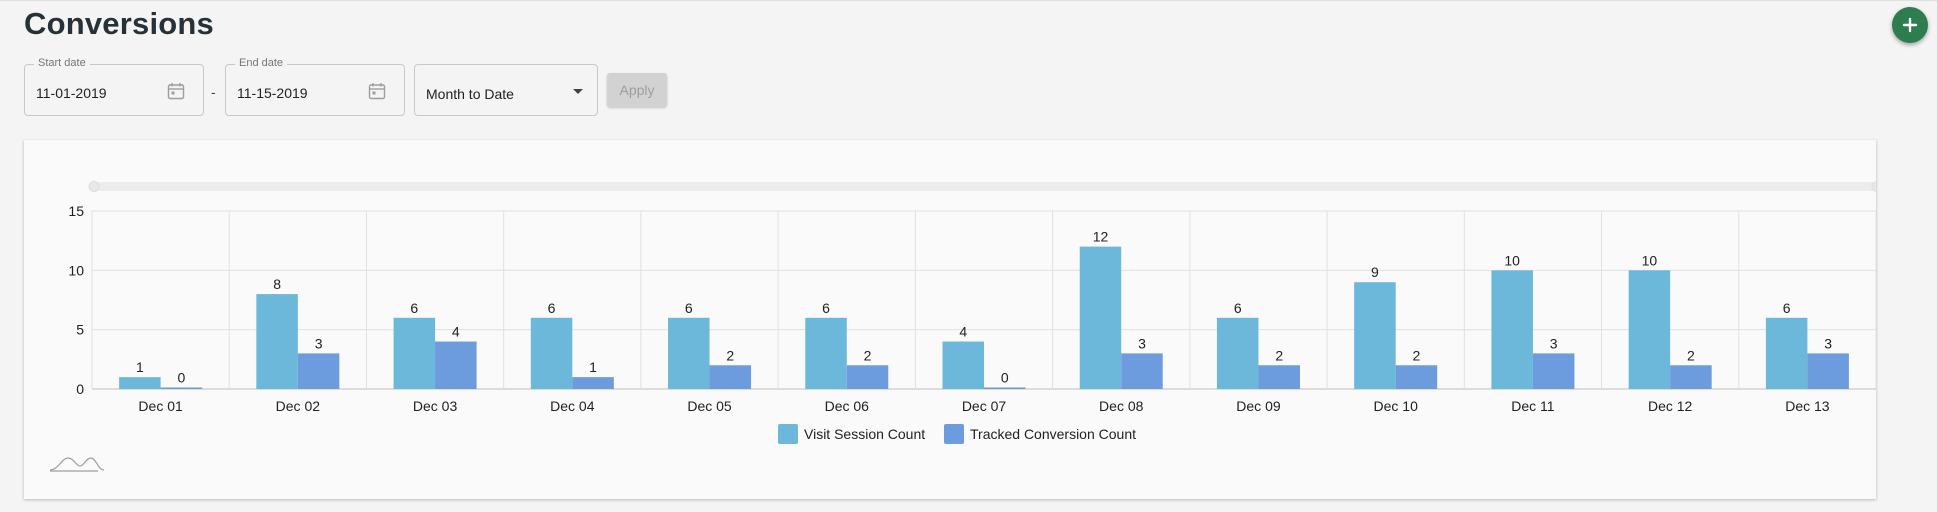 The height and width of the screenshot is (512, 1937). I want to click on legend-item-visit-session-swatch, so click(788, 434).